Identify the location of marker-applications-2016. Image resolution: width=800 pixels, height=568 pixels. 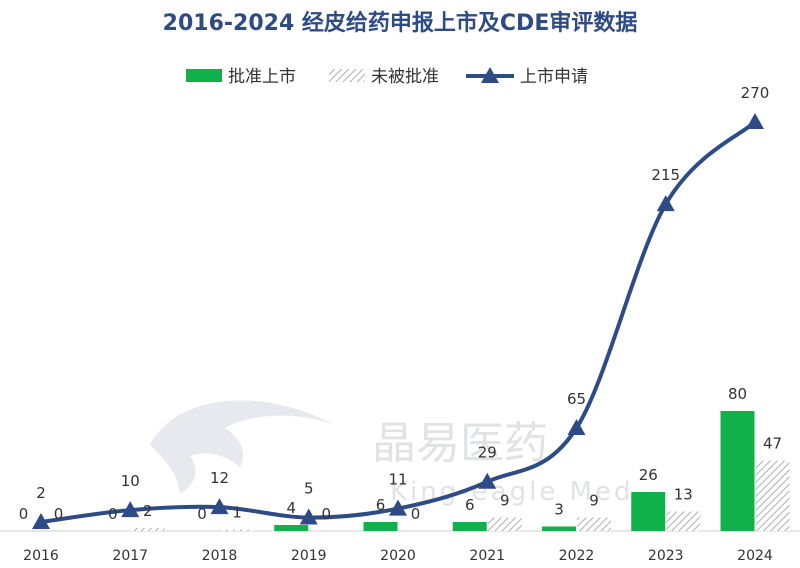
(41, 521).